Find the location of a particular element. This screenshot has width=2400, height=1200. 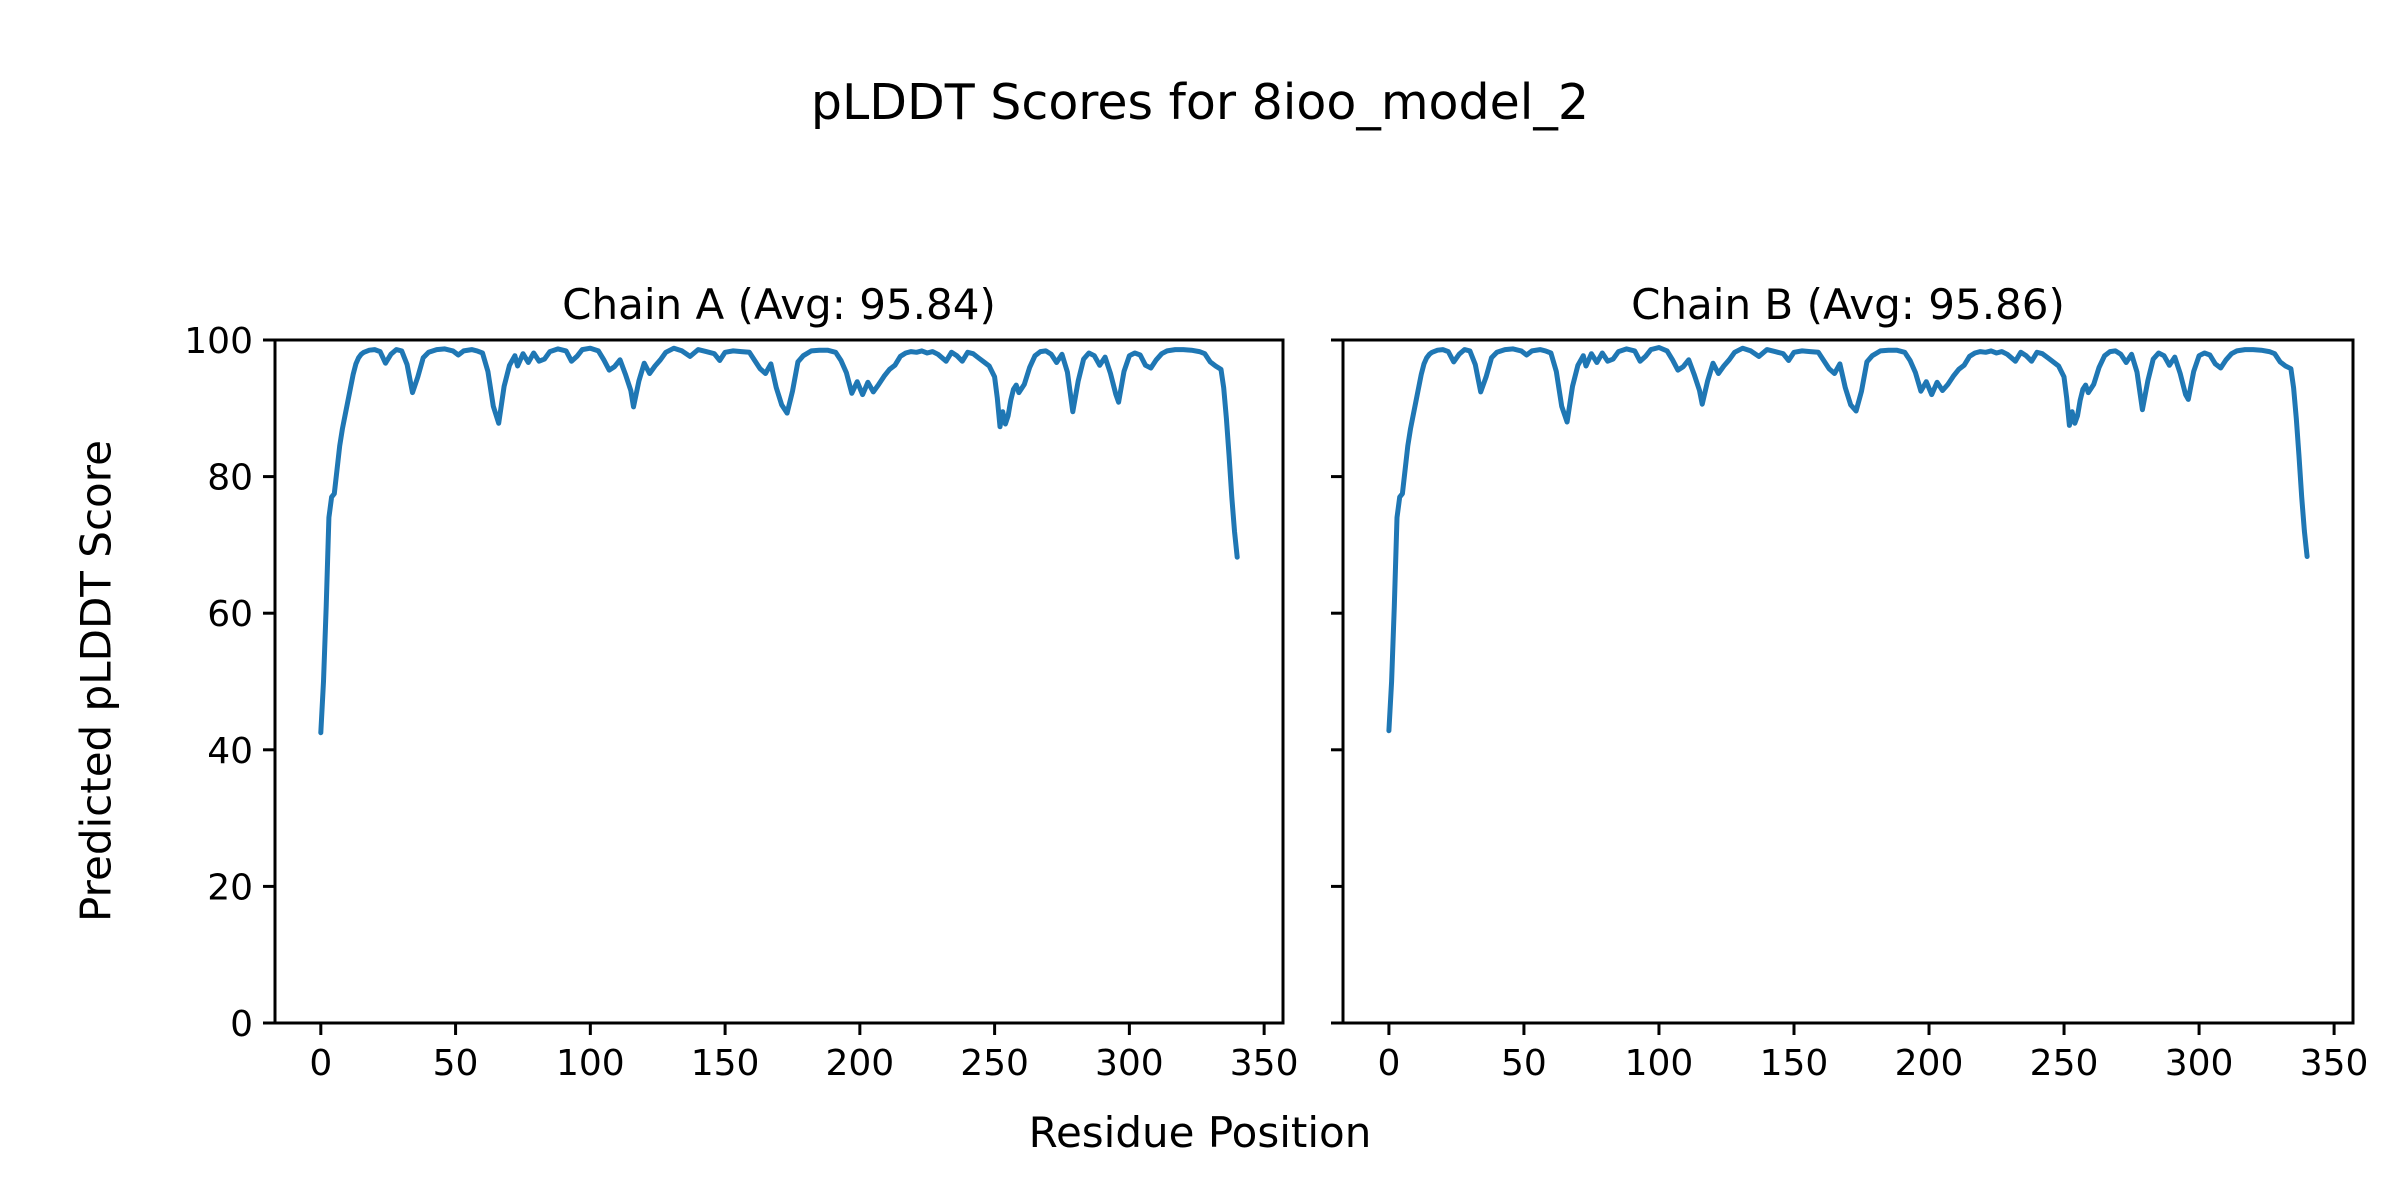

y-tick-label: 60 is located at coordinates (230, 614).